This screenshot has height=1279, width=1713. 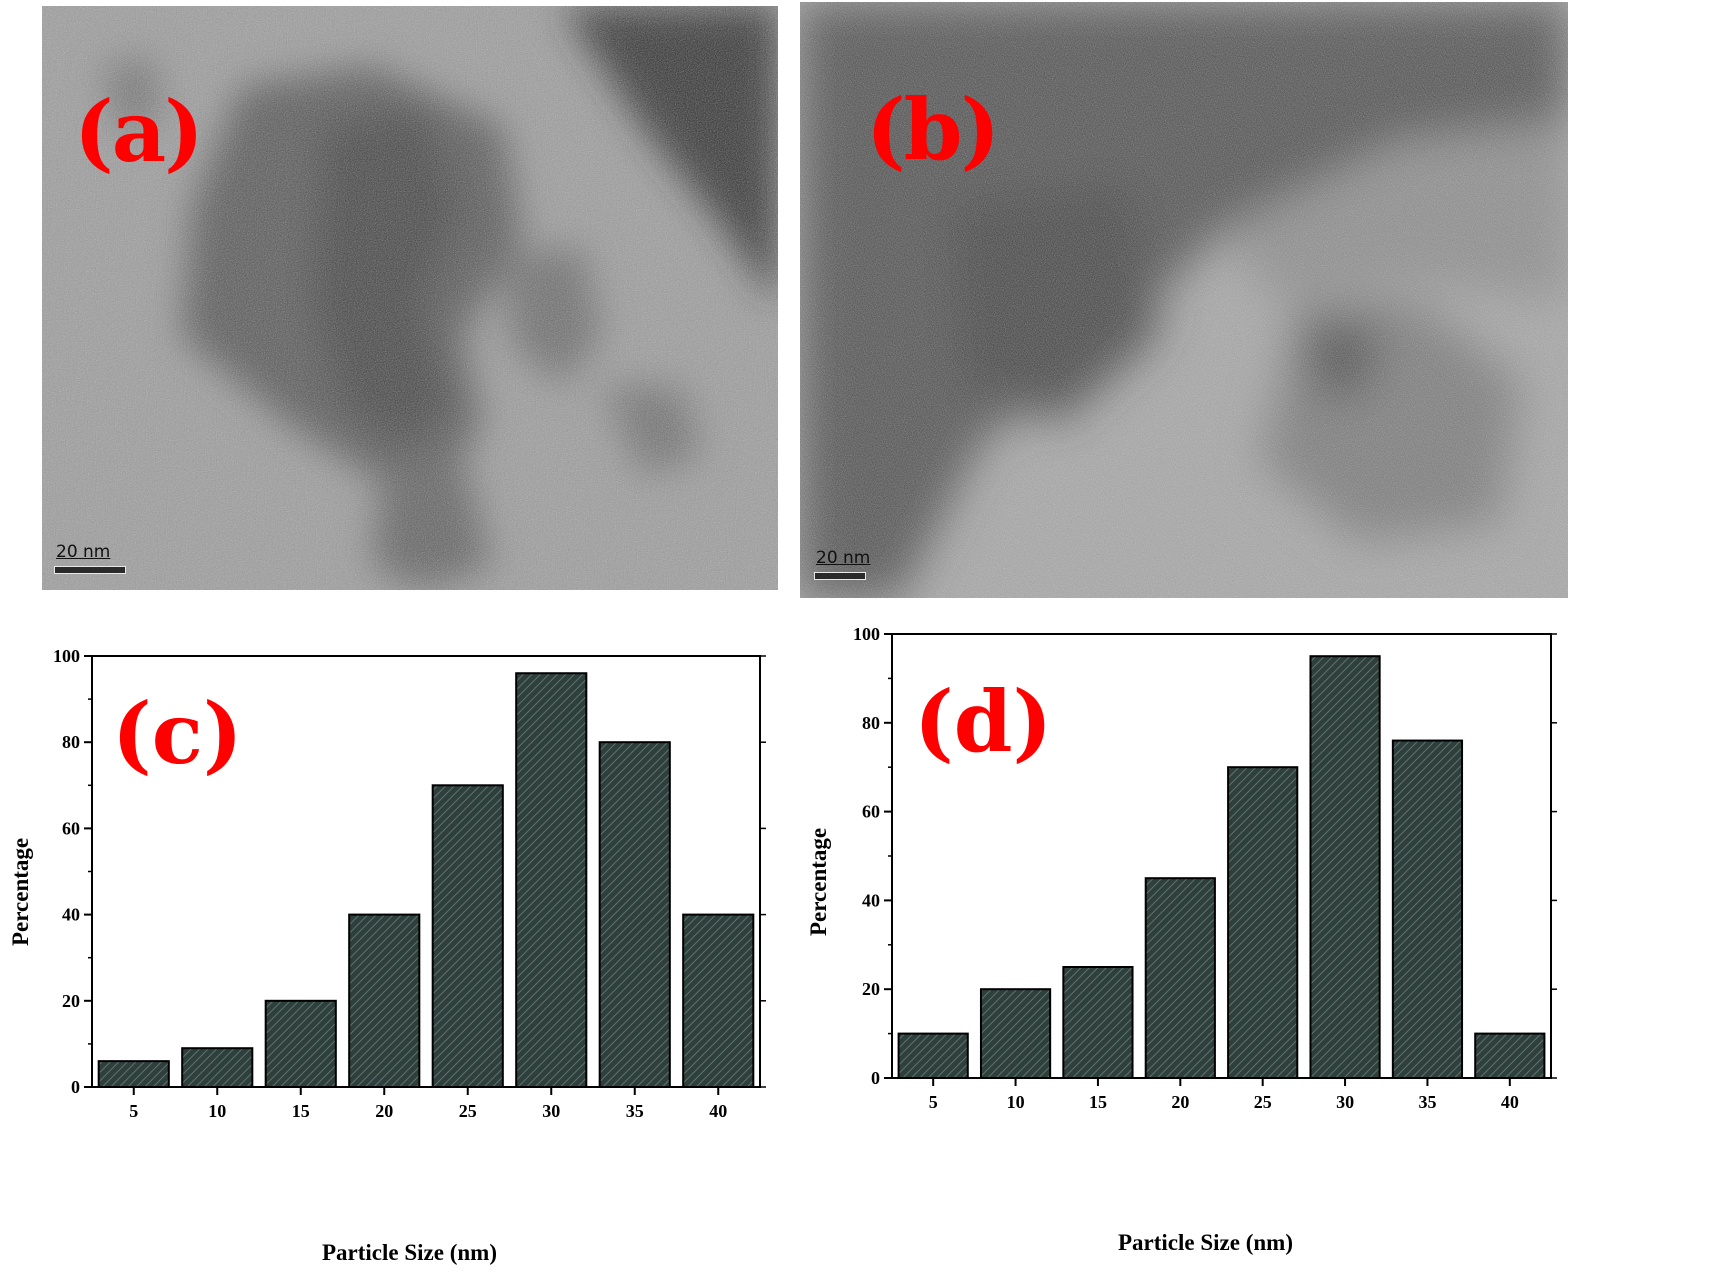 I want to click on chart-d-y-tick-label: 20, so click(x=871, y=989).